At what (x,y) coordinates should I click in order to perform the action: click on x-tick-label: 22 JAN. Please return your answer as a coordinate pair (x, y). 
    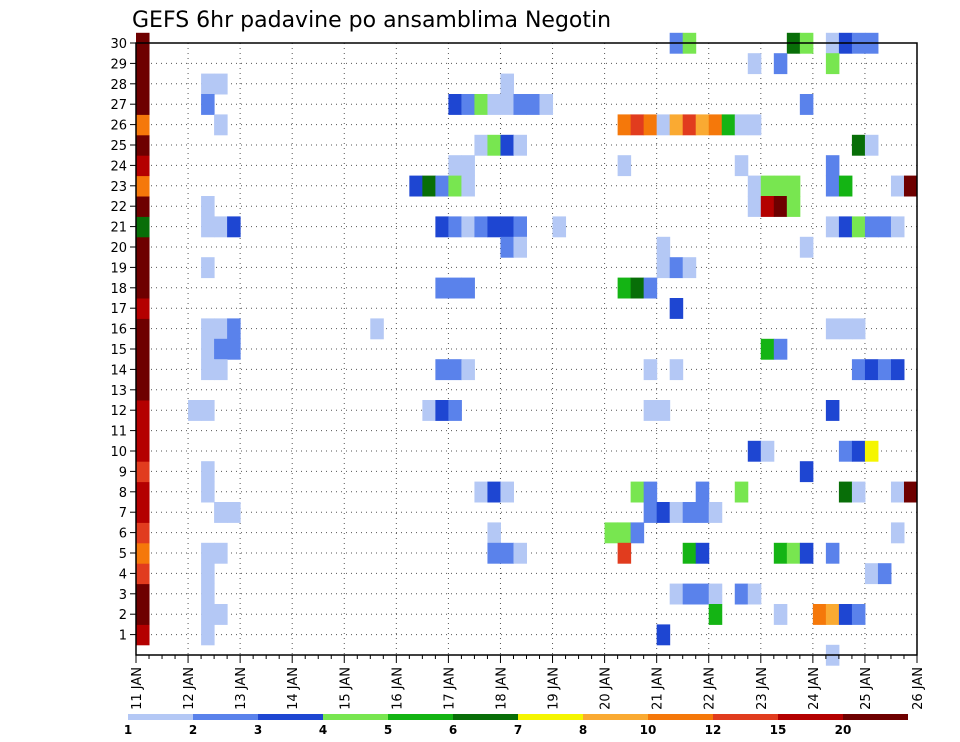
    Looking at the image, I should click on (710, 688).